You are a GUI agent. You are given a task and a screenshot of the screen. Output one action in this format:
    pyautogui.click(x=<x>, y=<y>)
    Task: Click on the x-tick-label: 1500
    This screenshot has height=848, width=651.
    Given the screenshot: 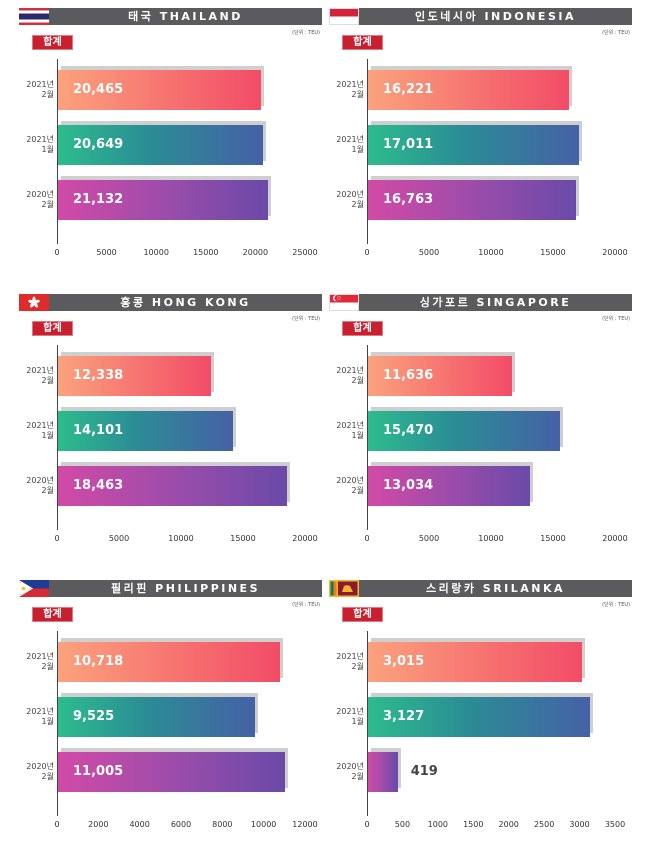 What is the action you would take?
    pyautogui.click(x=473, y=824)
    